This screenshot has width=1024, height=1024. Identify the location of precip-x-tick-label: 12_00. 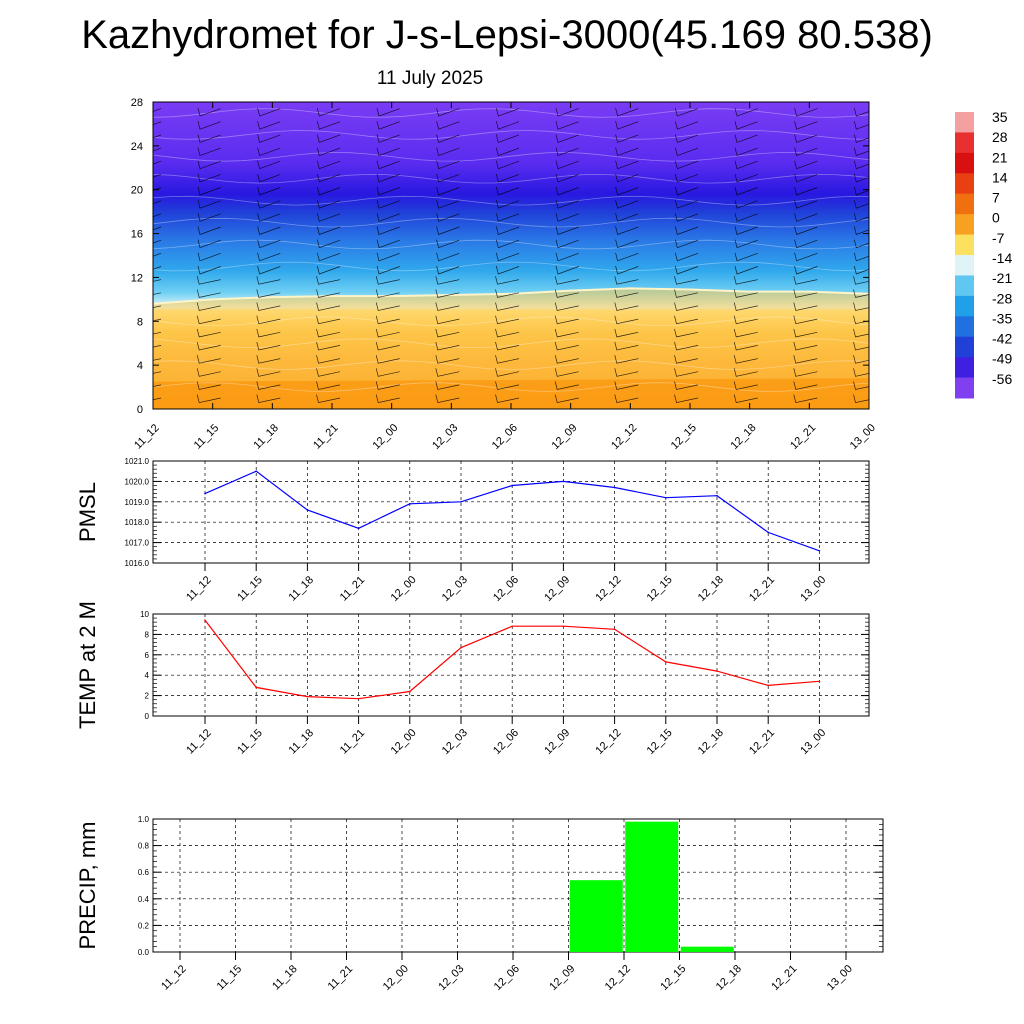
(396, 978).